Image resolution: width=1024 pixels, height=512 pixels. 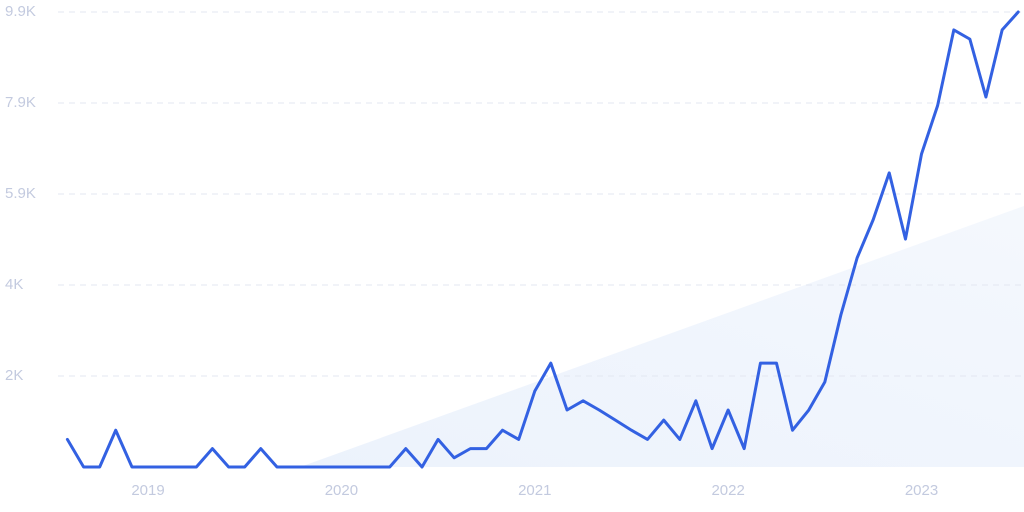 I want to click on x-tick-label: 2019, so click(x=147, y=490).